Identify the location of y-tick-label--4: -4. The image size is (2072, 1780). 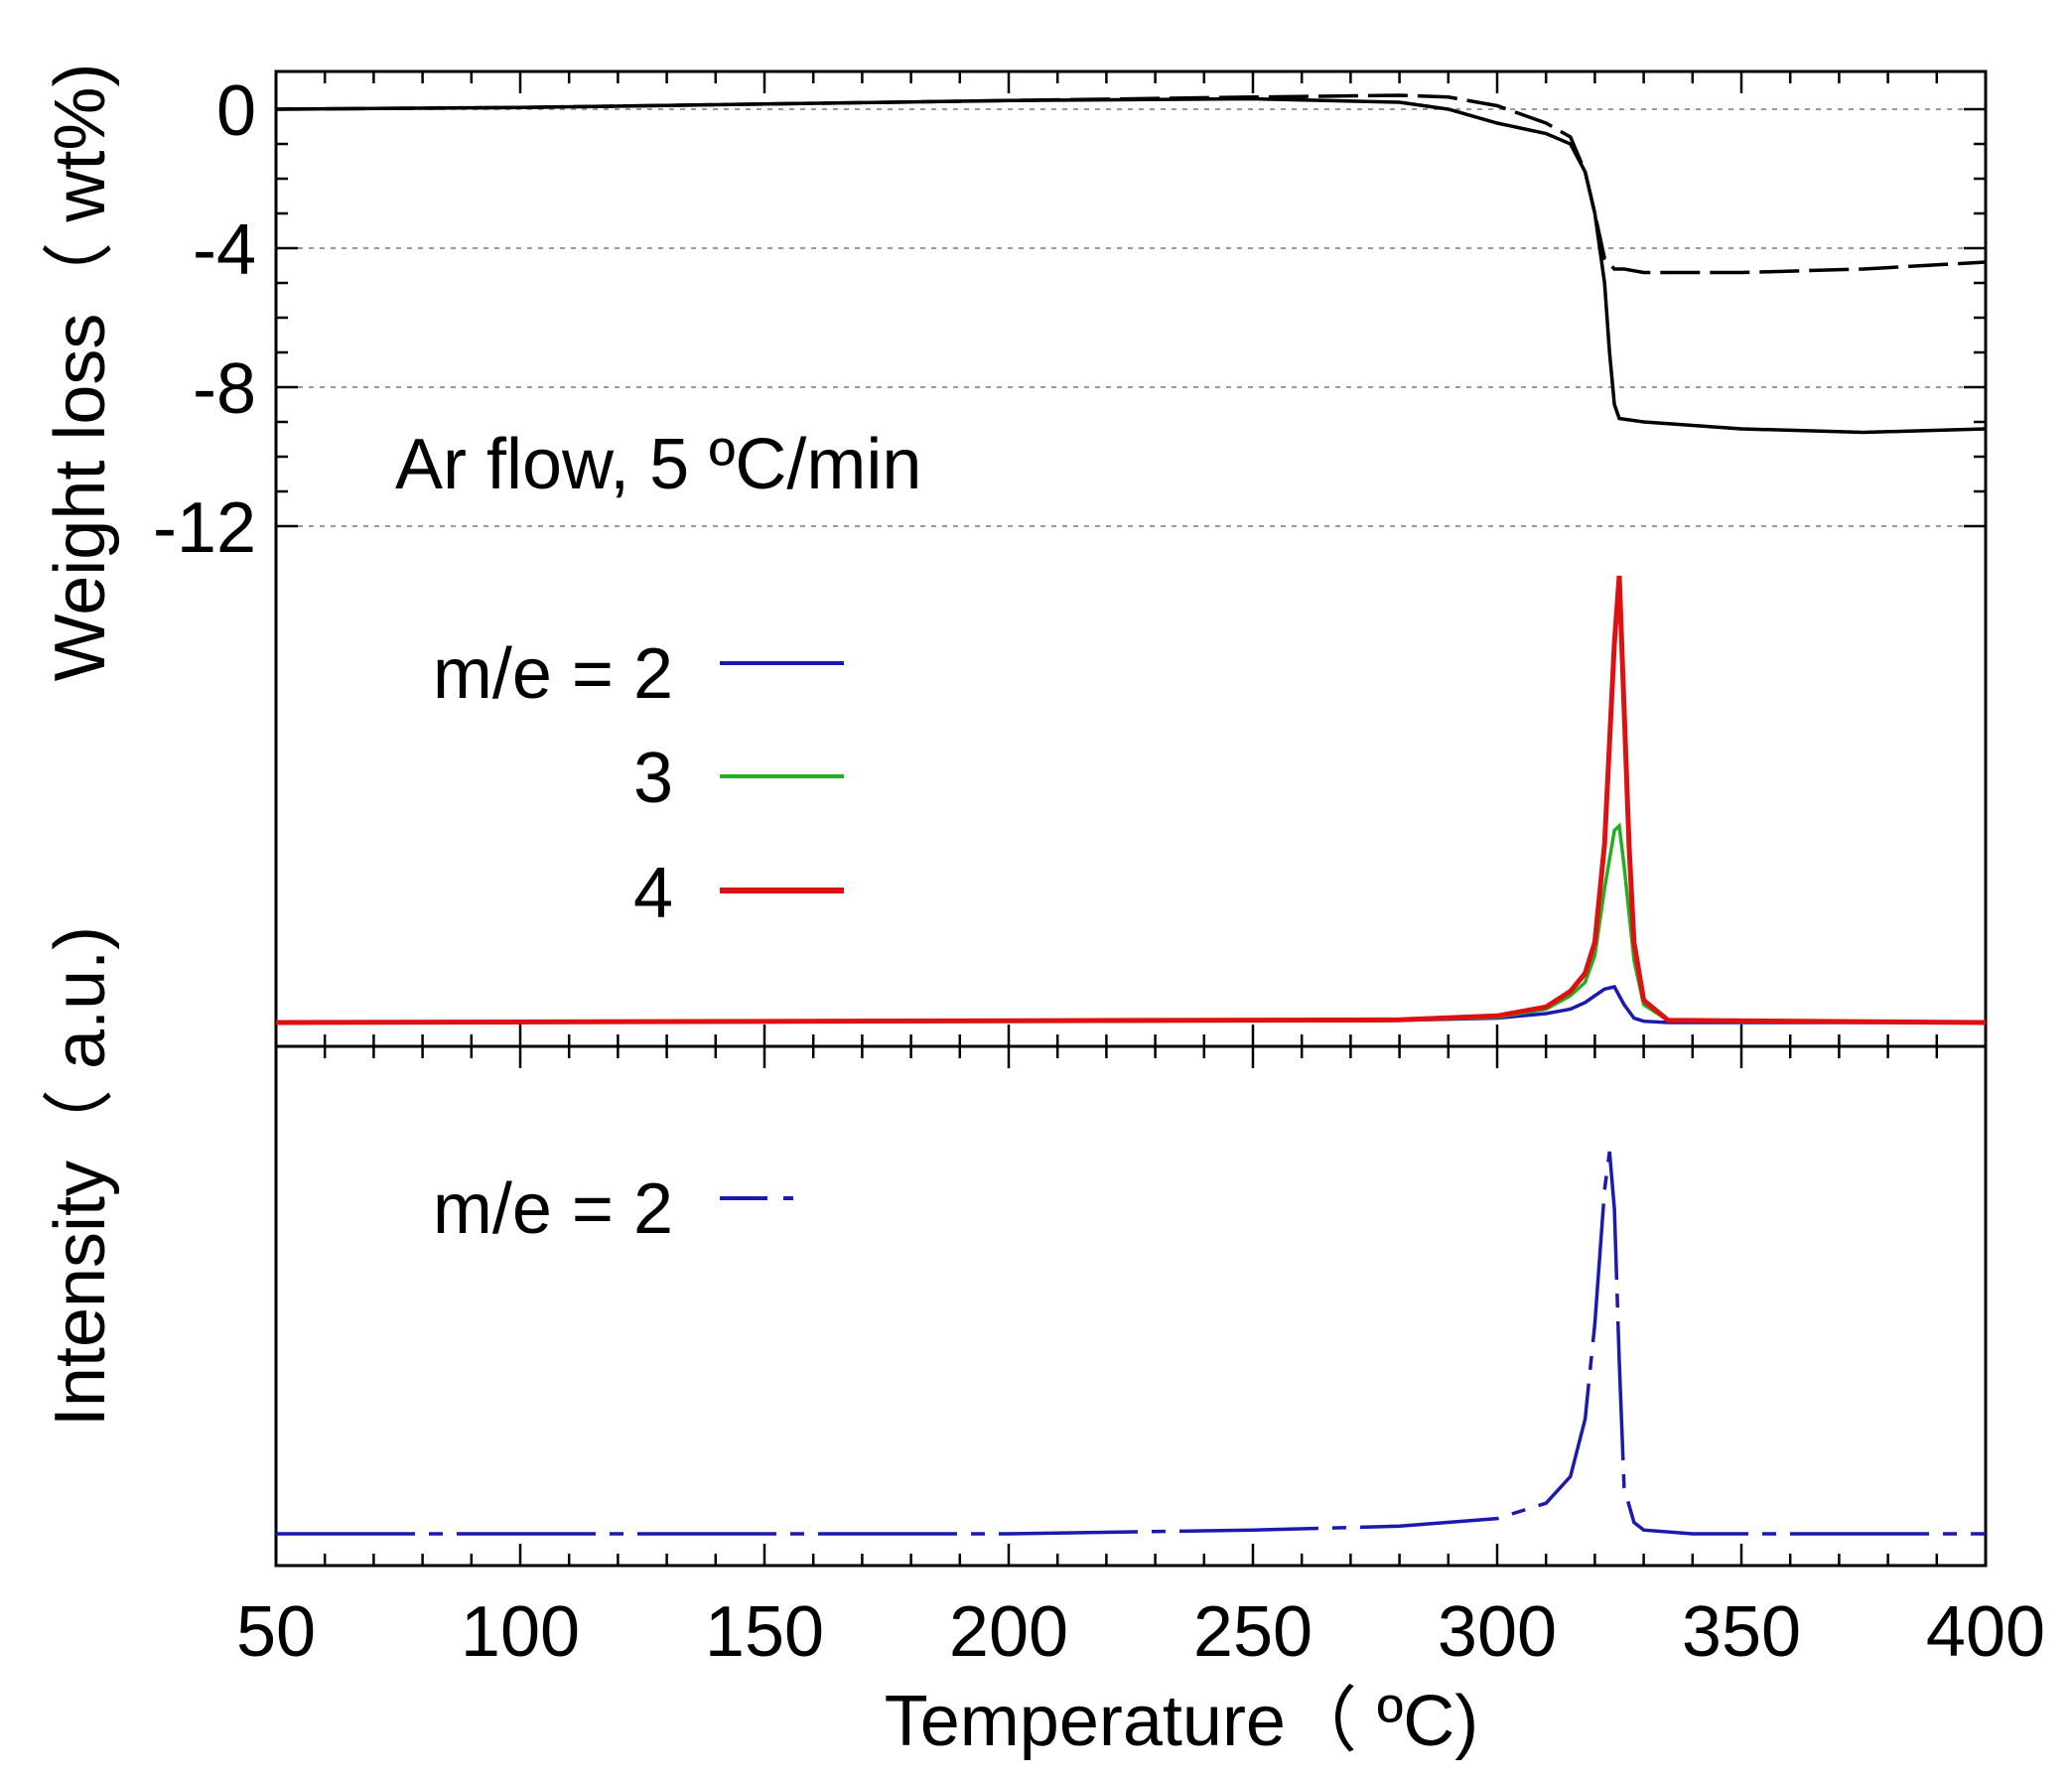
(224, 250).